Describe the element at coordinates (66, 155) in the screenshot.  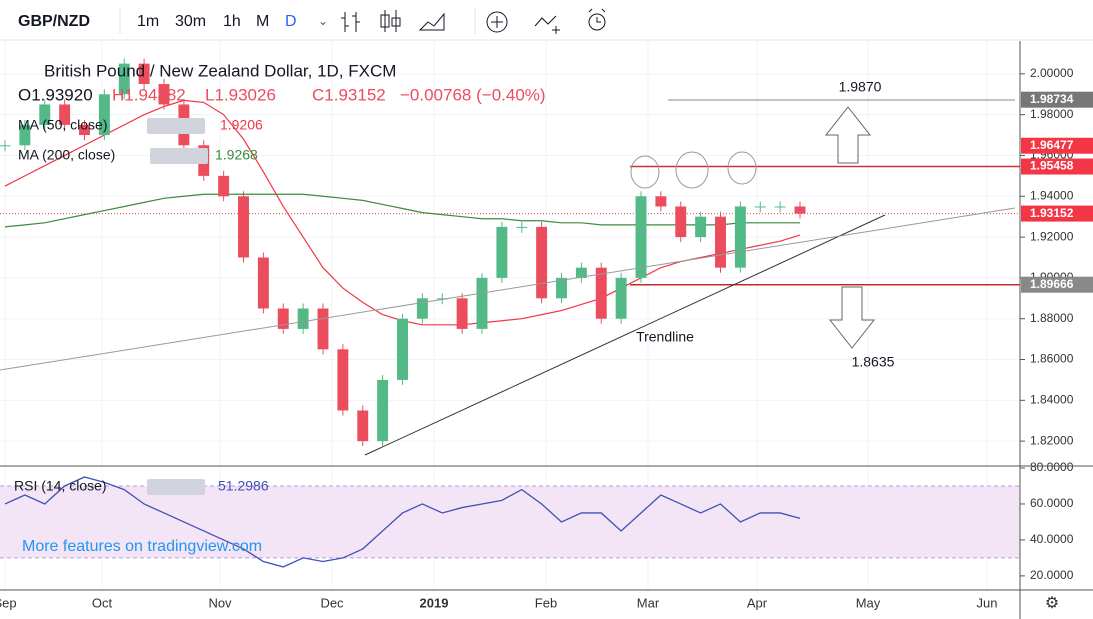
I see `indicator-name: MA (200, close)` at that location.